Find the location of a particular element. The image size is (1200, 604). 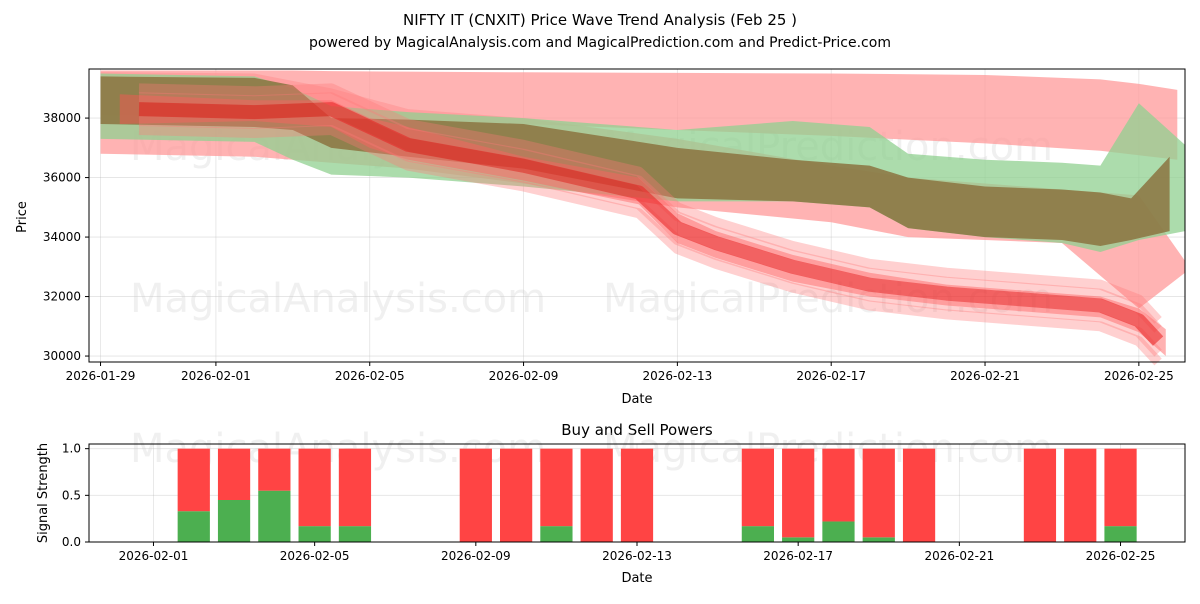

signal-title: Buy and Sell Powers is located at coordinates (637, 430).